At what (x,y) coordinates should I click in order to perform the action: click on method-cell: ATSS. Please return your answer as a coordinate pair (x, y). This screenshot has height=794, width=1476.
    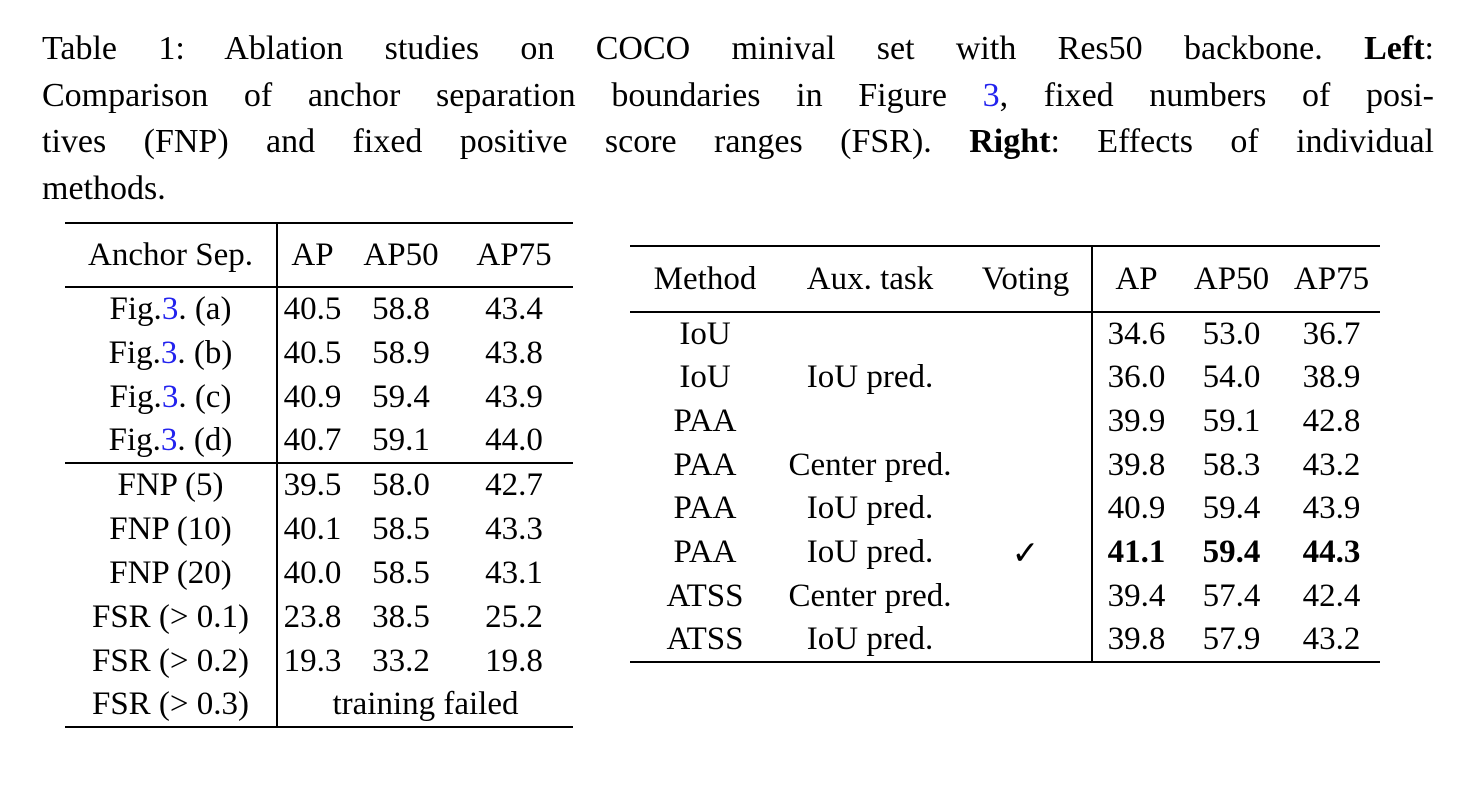
    Looking at the image, I should click on (705, 639).